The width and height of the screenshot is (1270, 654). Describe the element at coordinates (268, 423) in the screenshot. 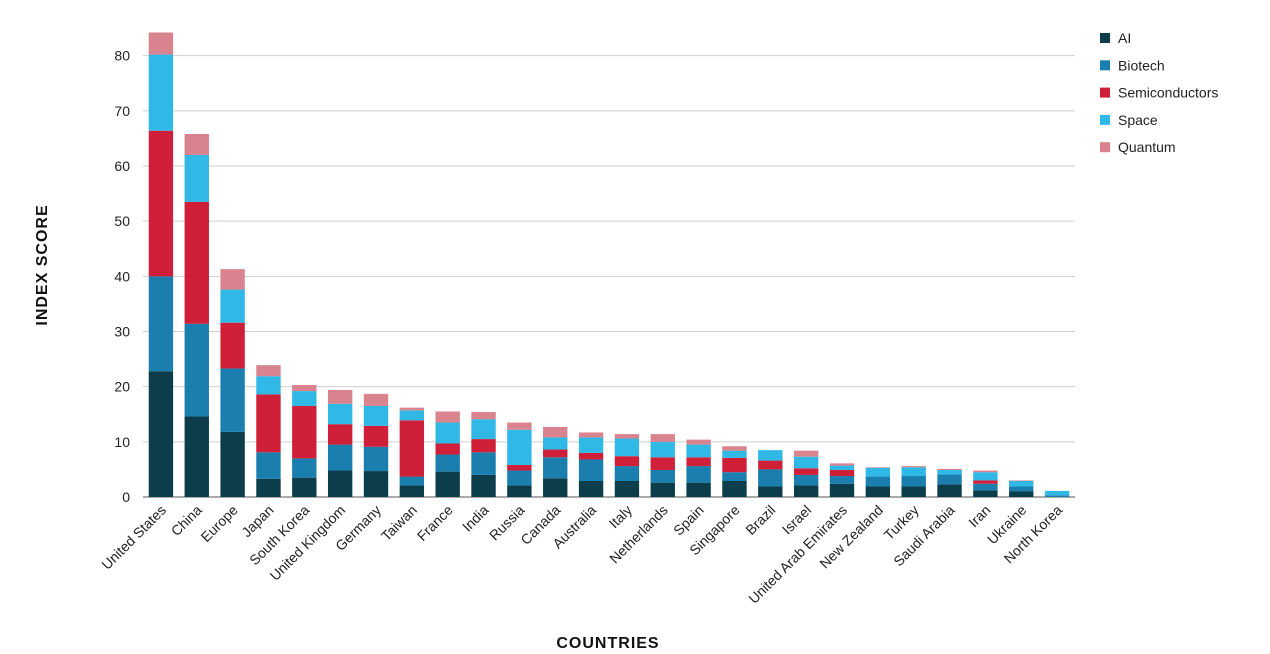

I see `bar-japan-semiconductors` at that location.